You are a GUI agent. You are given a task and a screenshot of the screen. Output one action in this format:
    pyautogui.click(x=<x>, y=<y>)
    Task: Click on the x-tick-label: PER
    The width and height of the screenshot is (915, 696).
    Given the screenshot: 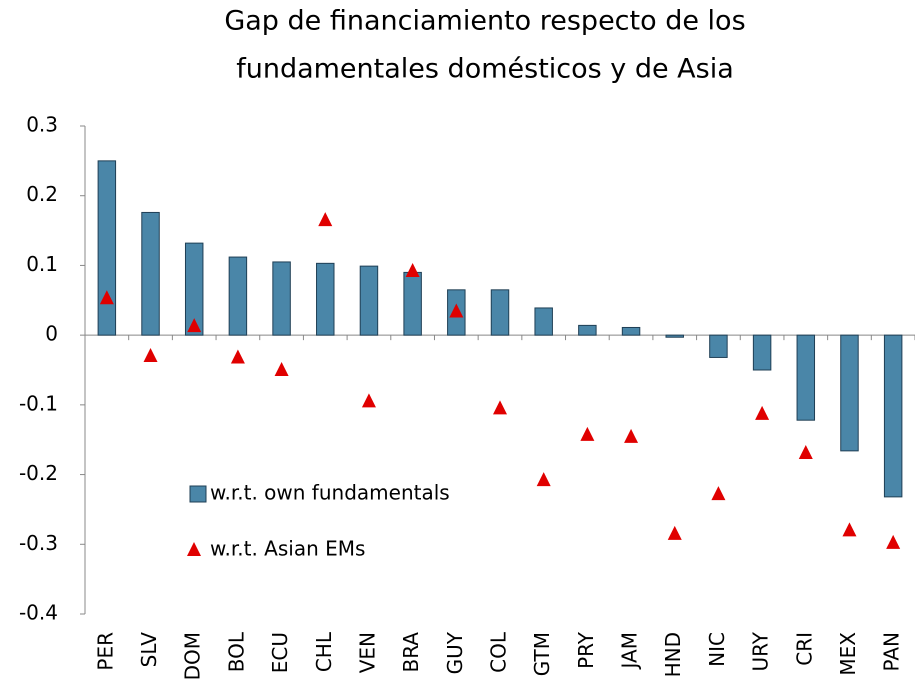 What is the action you would take?
    pyautogui.click(x=105, y=651)
    